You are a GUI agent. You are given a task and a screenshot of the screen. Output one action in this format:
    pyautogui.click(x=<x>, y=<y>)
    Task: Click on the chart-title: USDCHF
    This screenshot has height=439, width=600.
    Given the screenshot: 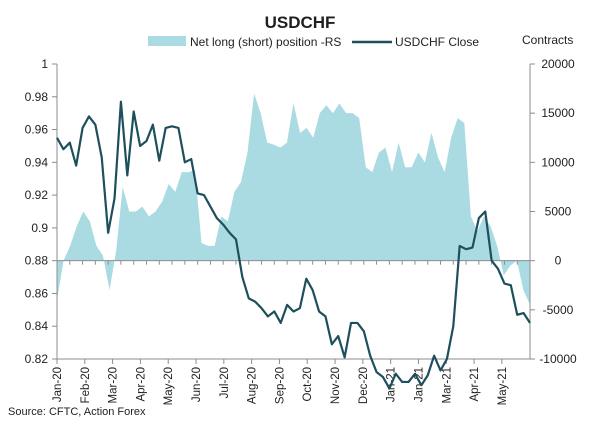 What is the action you would take?
    pyautogui.click(x=300, y=22)
    